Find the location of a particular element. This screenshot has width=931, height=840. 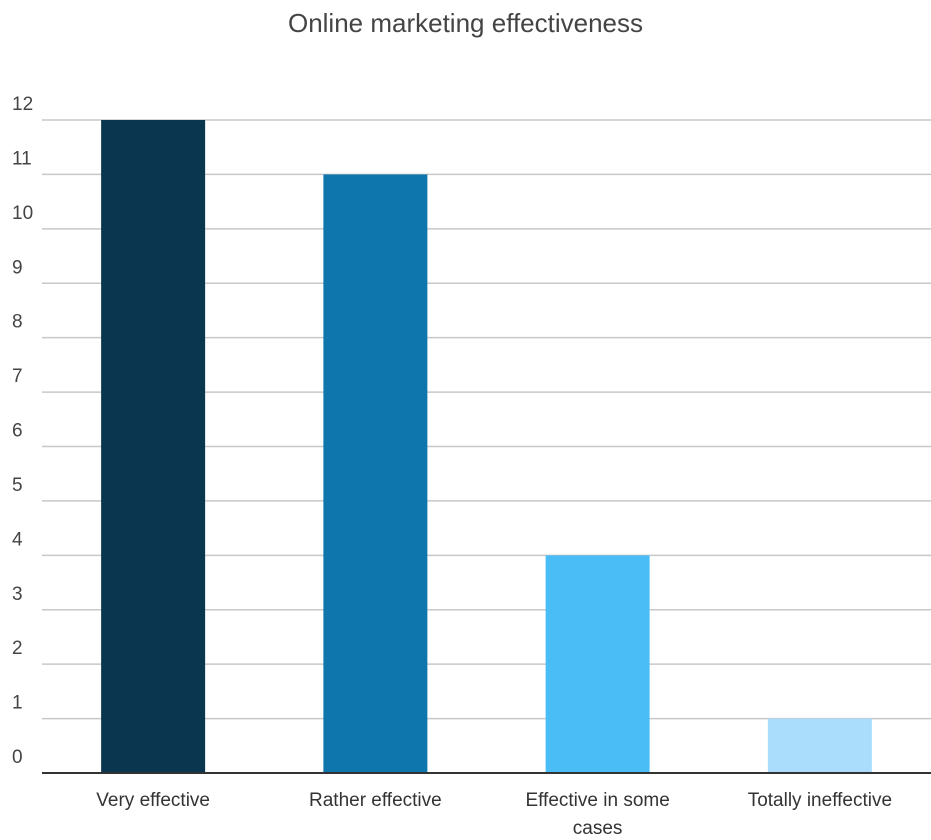

x-tick-label: Rather effective is located at coordinates (375, 800).